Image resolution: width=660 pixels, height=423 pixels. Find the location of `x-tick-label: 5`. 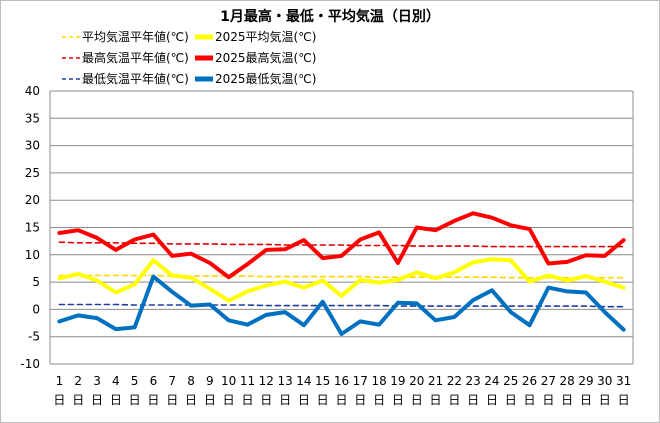

x-tick-label: 5 is located at coordinates (135, 381).